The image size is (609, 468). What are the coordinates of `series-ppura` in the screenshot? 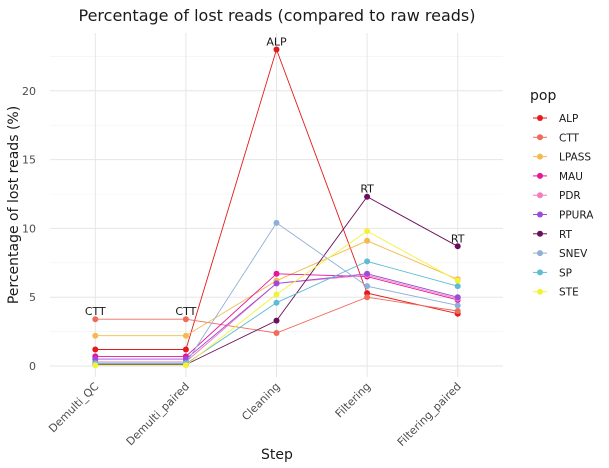 It's located at (276, 316).